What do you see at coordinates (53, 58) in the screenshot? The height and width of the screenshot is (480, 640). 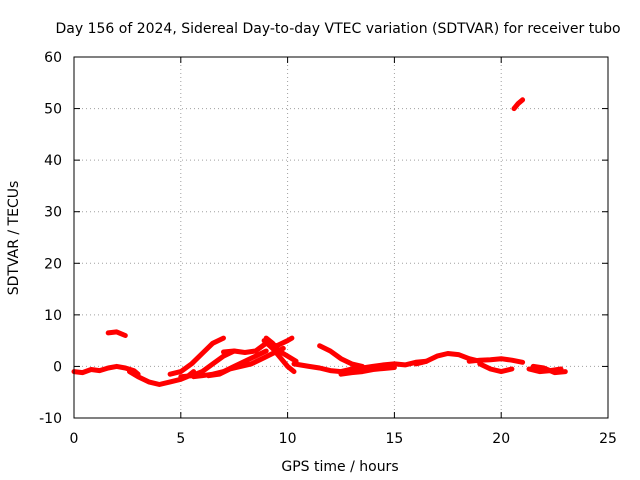 I see `y-tick-label: 60` at bounding box center [53, 58].